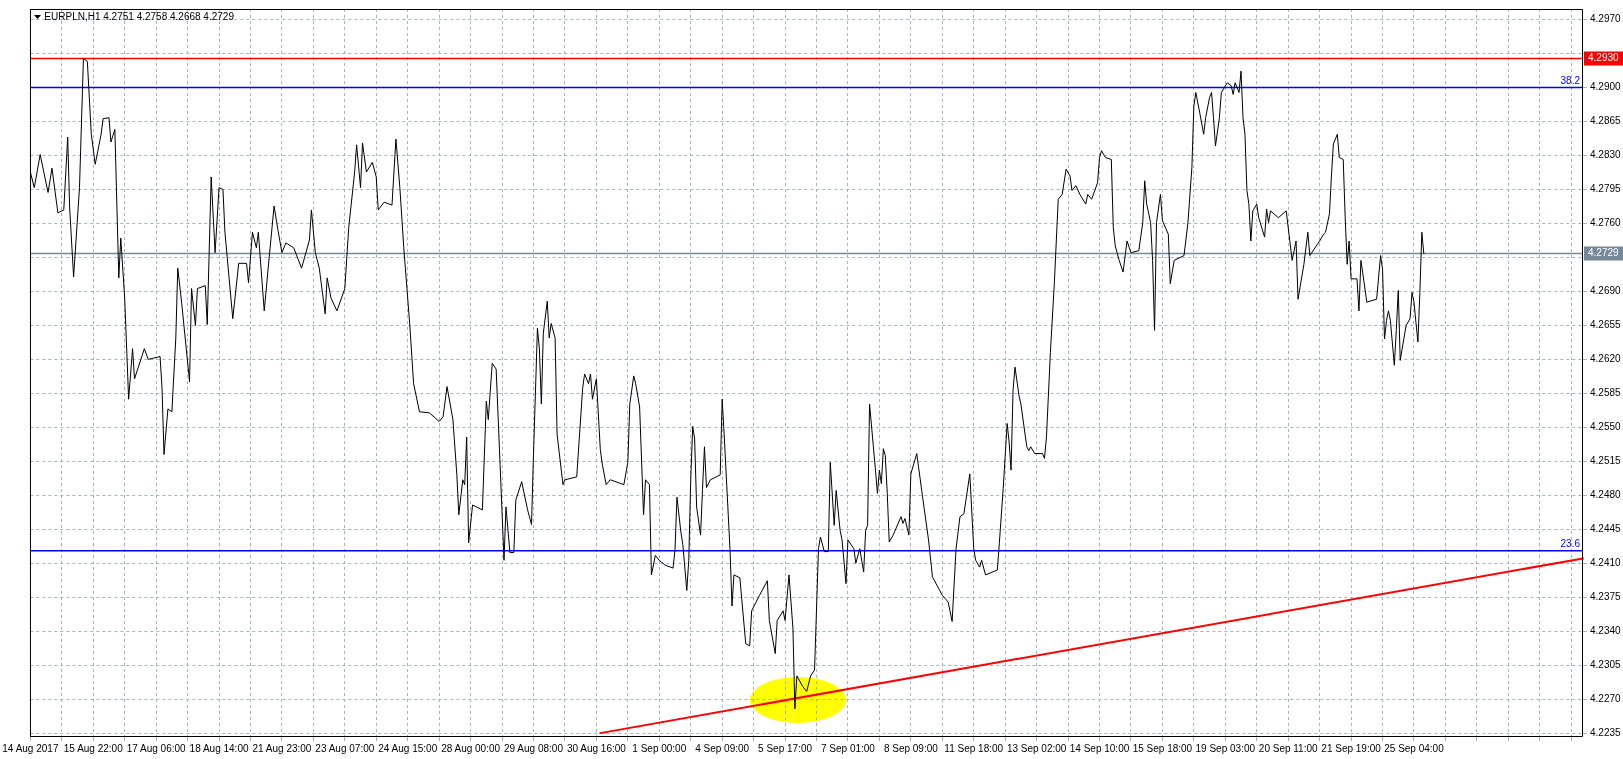  Describe the element at coordinates (659, 748) in the screenshot. I see `x-tick-label: 1 Sep 00:00` at that location.